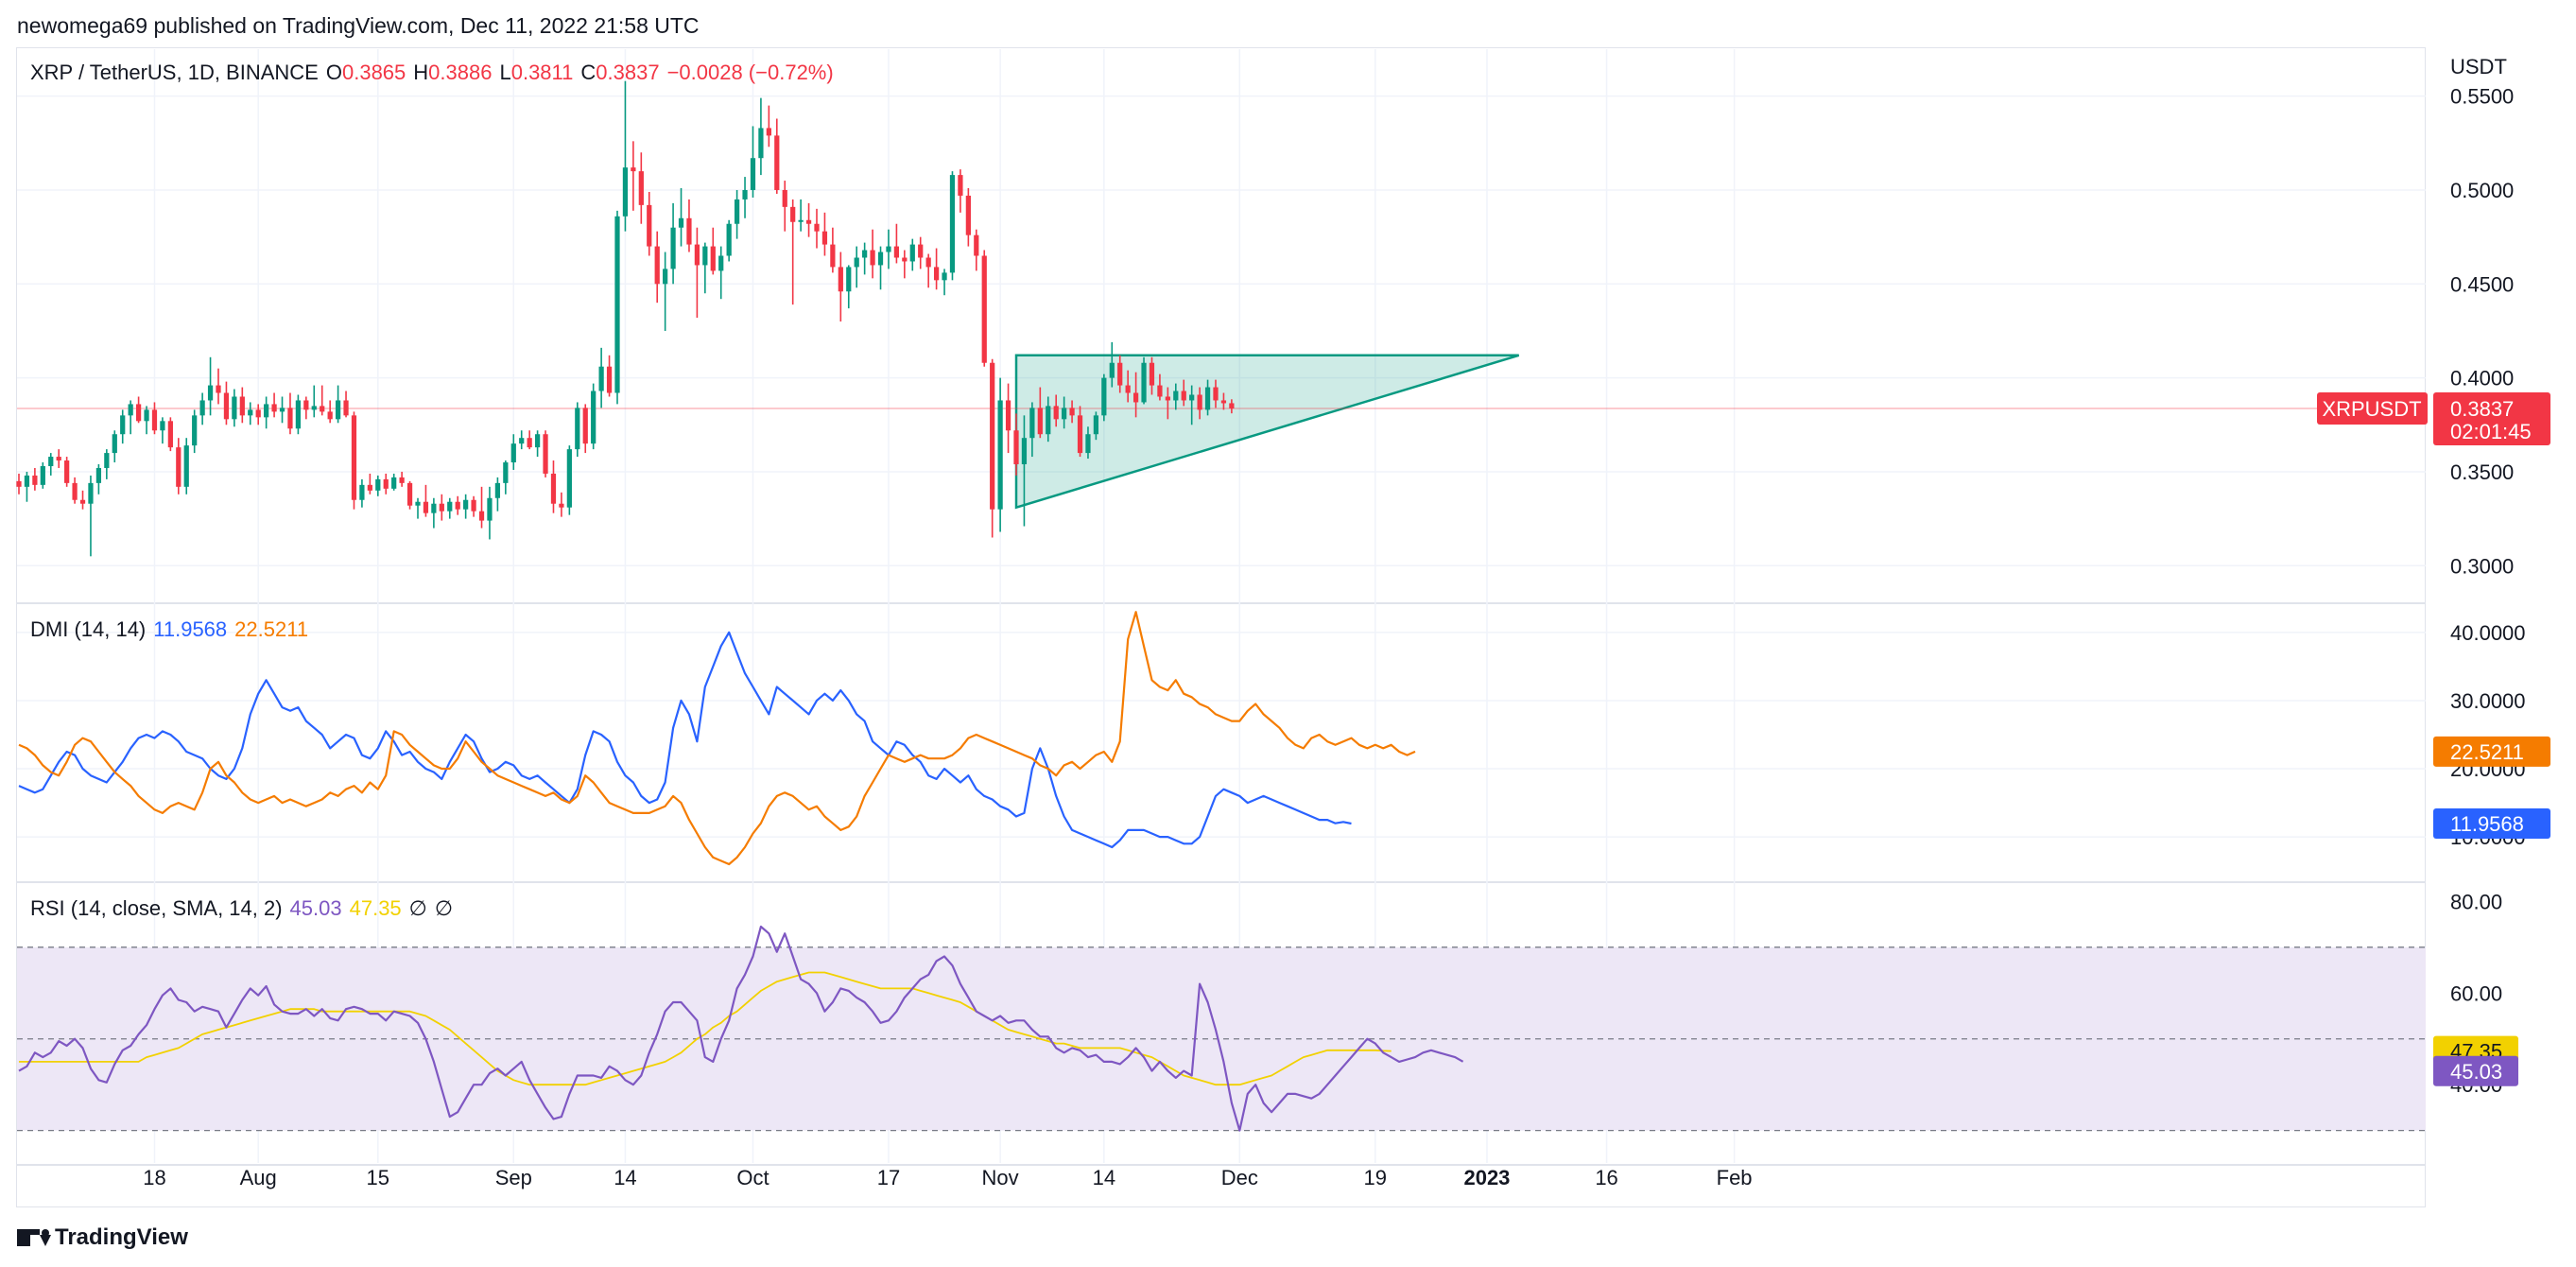  What do you see at coordinates (685, 740) in the screenshot?
I see `dmi-plus-line` at bounding box center [685, 740].